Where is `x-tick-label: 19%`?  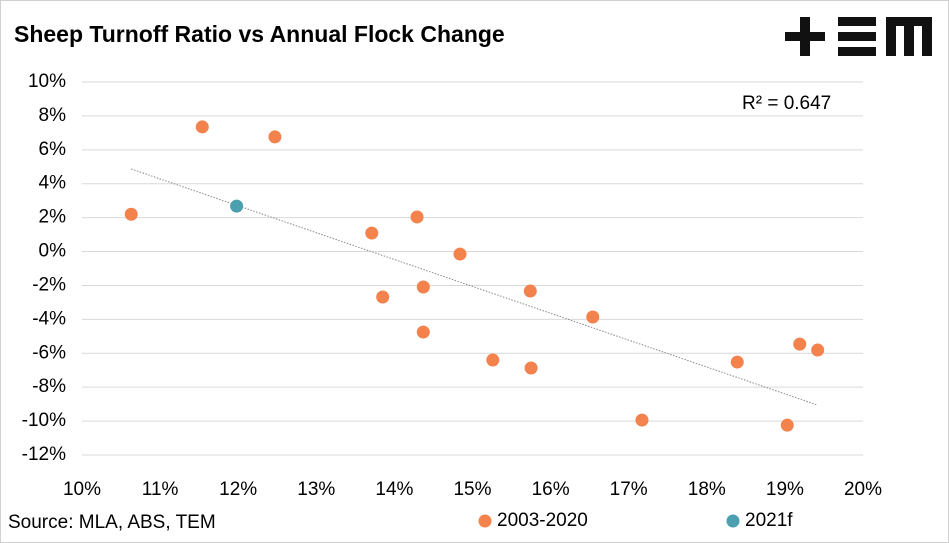
x-tick-label: 19% is located at coordinates (785, 489).